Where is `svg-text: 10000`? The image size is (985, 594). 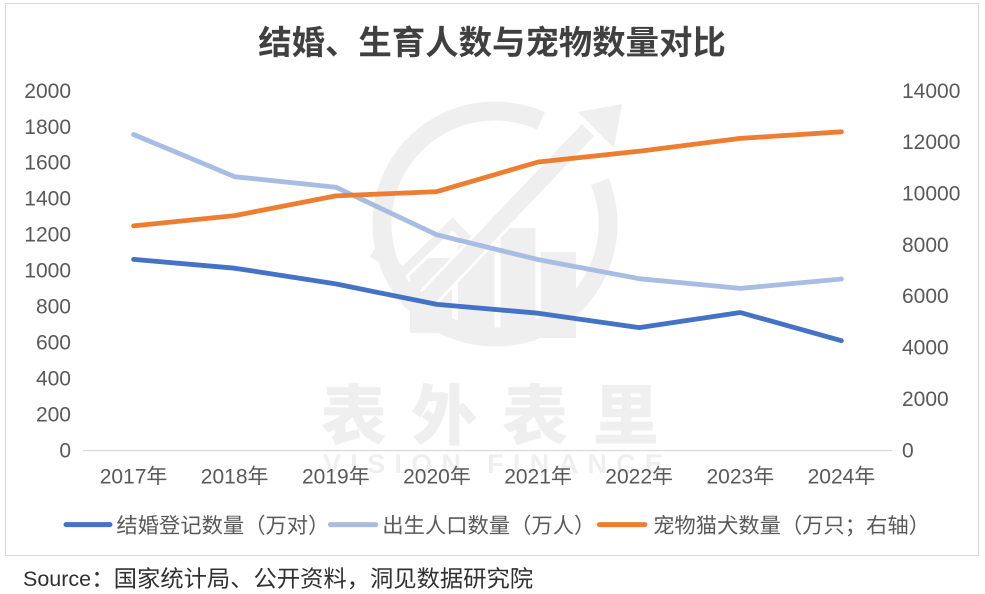
svg-text: 10000 is located at coordinates (931, 194).